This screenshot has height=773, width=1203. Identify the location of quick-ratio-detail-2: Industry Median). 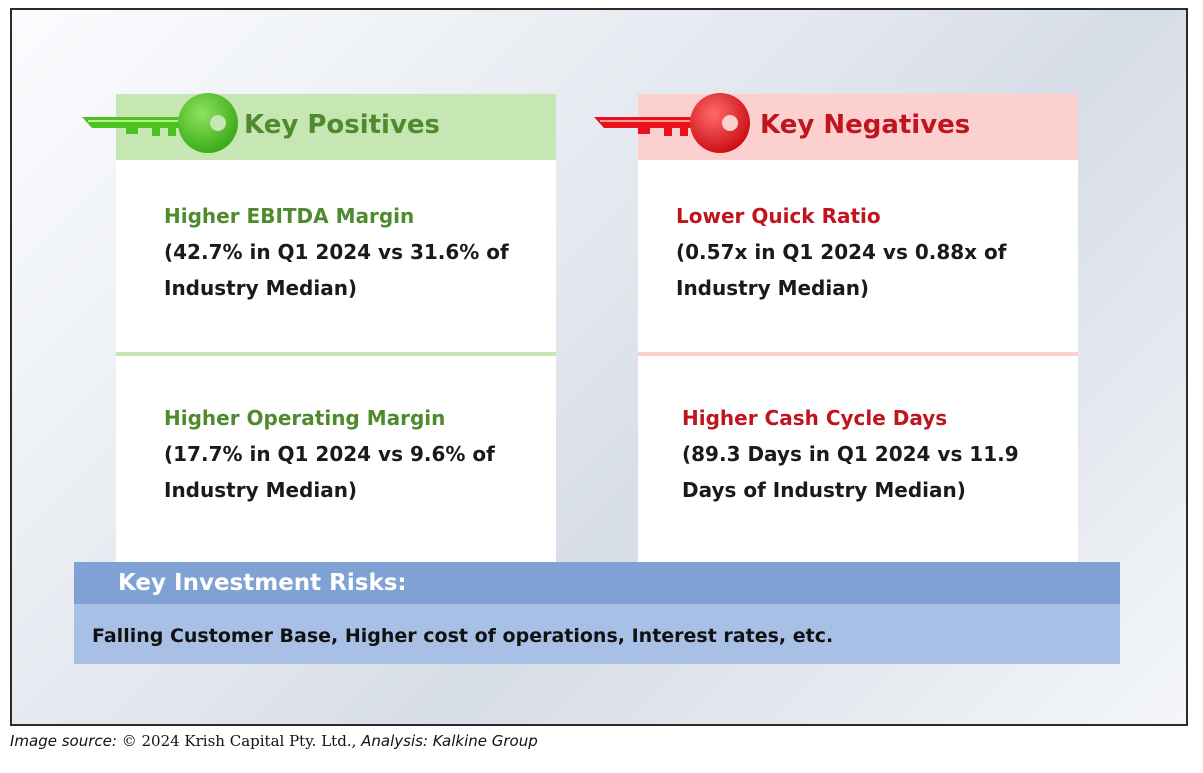
(773, 288).